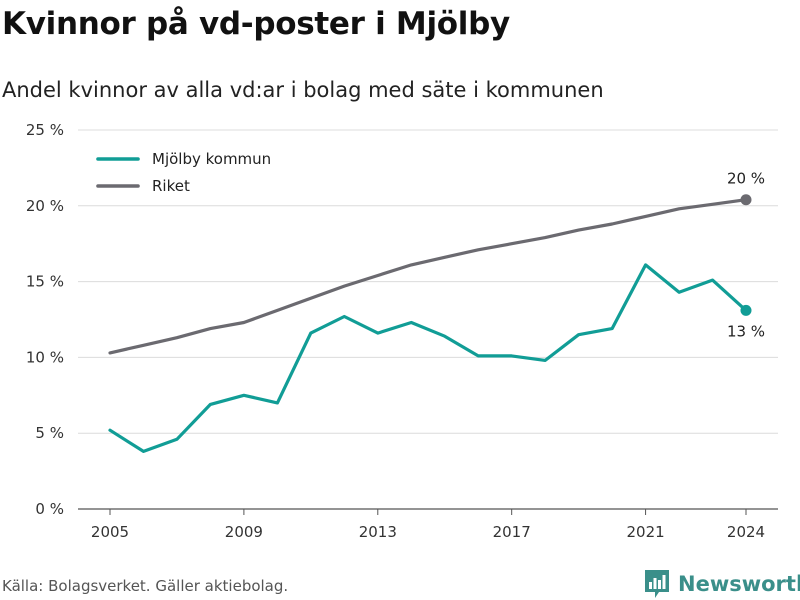  I want to click on chart-title: Kvinnor på vd-poster i Mjölby, so click(256, 24).